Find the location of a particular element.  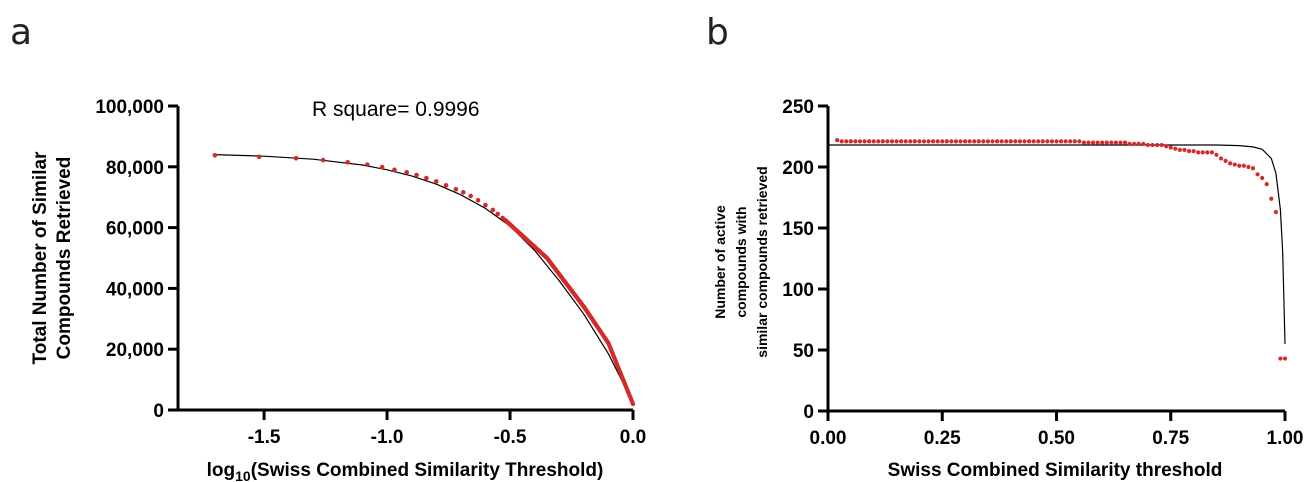

x-tick-label: -1.0 is located at coordinates (387, 437).